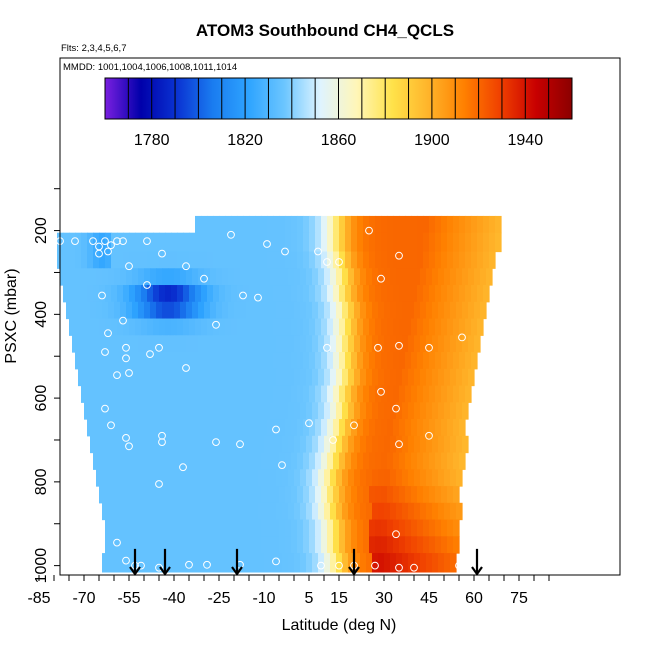 The image size is (650, 655). I want to click on x-axis-label: Latitude (deg N), so click(339, 625).